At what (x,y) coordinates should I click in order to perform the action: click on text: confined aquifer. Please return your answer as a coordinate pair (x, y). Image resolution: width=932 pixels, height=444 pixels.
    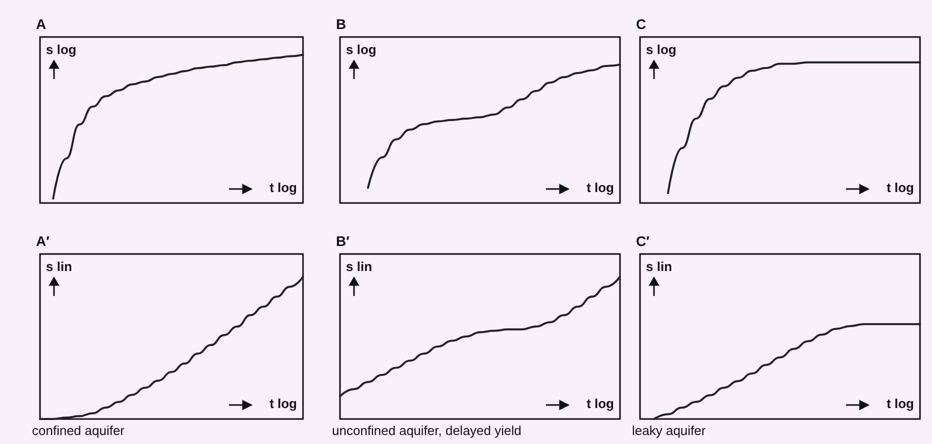
    Looking at the image, I should click on (79, 430).